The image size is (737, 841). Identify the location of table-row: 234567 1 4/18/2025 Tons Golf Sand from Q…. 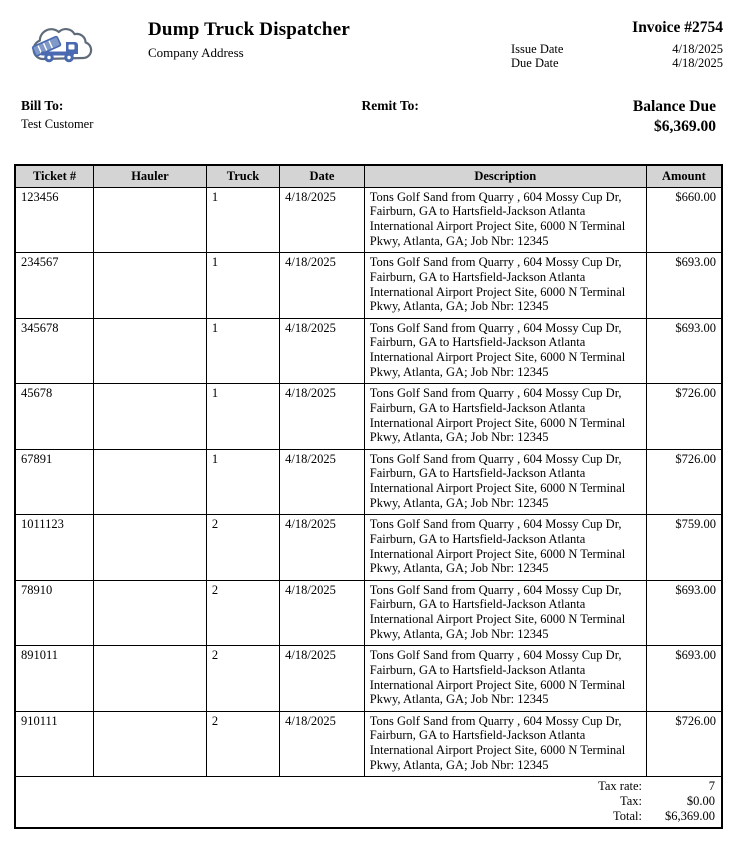
(368, 285).